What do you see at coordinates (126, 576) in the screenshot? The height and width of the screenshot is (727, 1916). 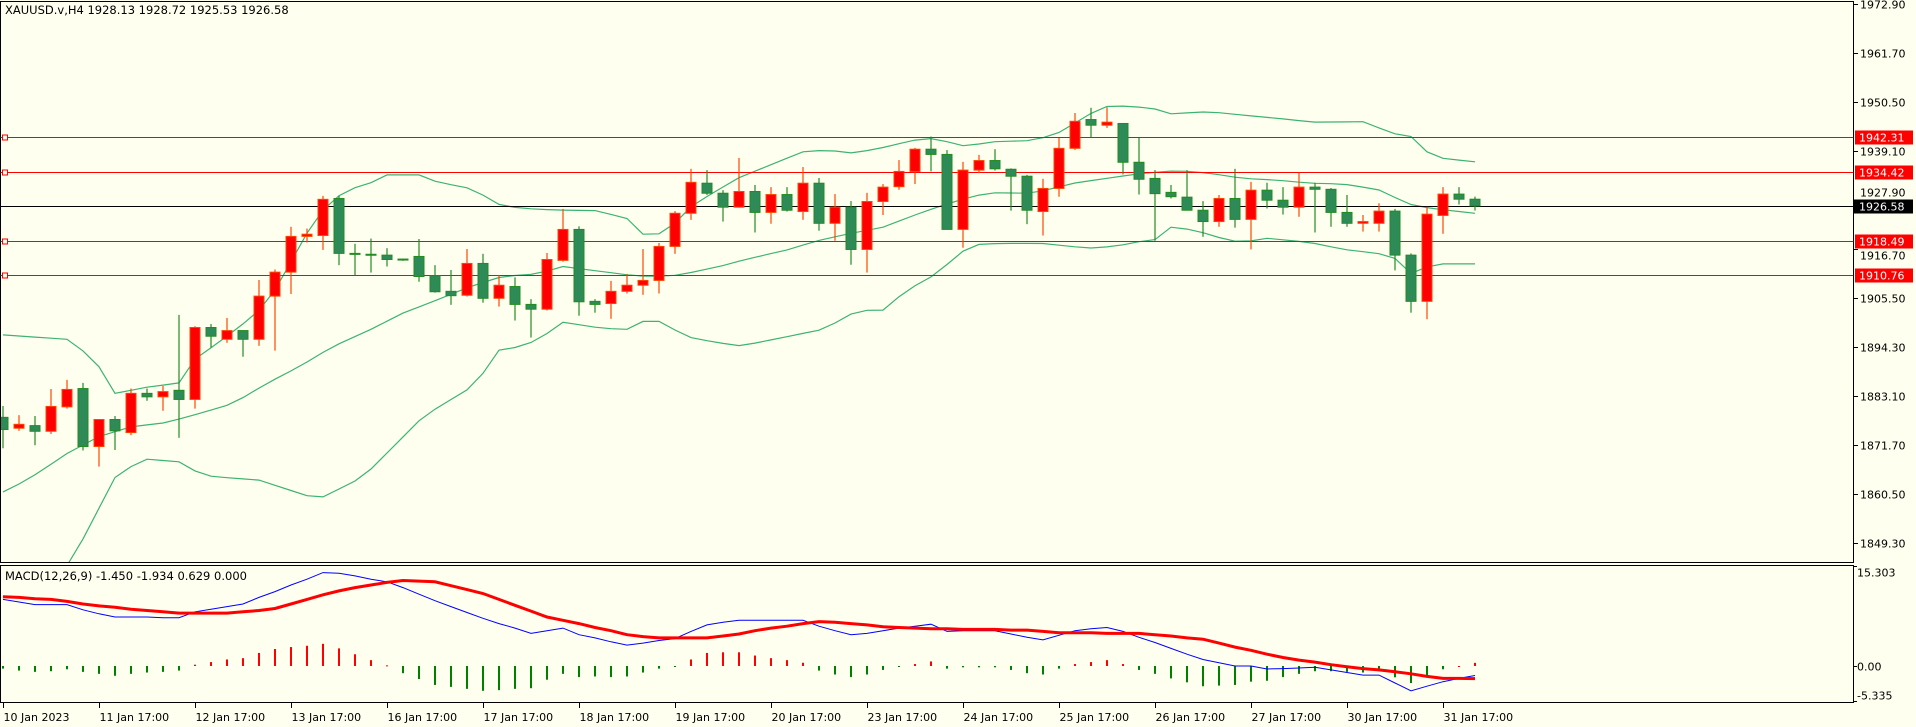 I see `macd-title: MACD(12,26,9) -1.450 -1.934 0.629 0.000` at bounding box center [126, 576].